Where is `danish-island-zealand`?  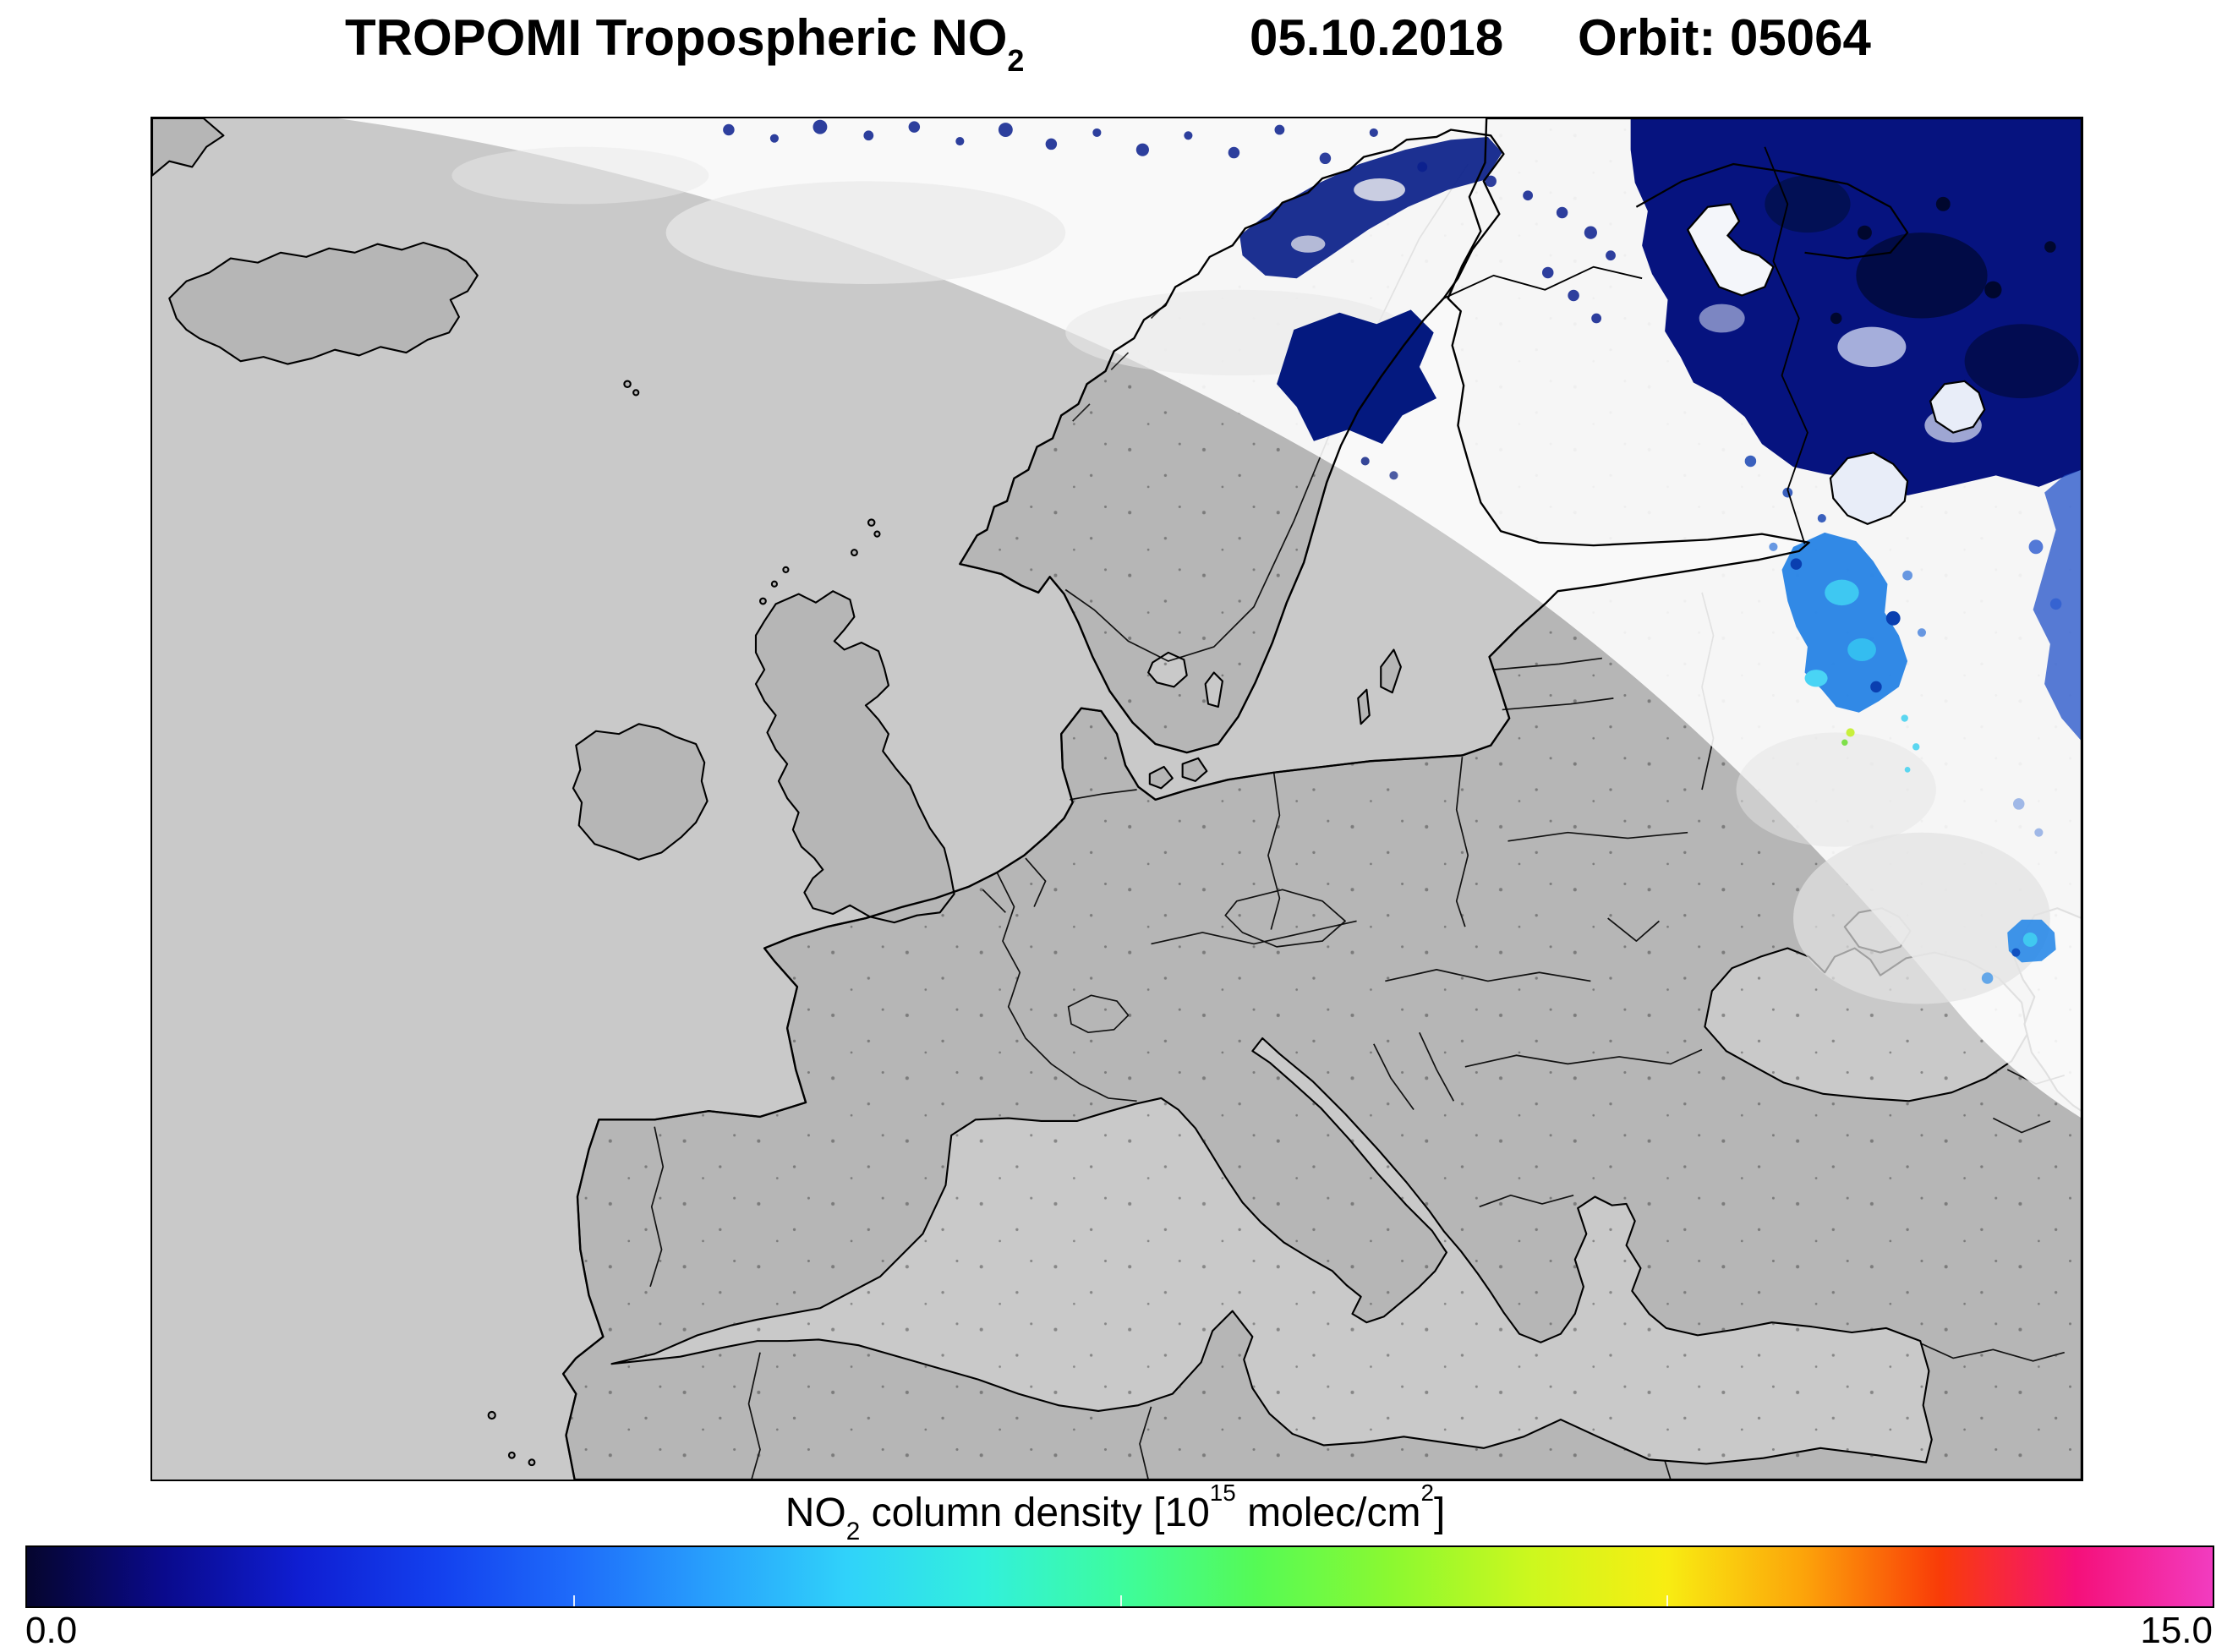 danish-island-zealand is located at coordinates (1195, 769).